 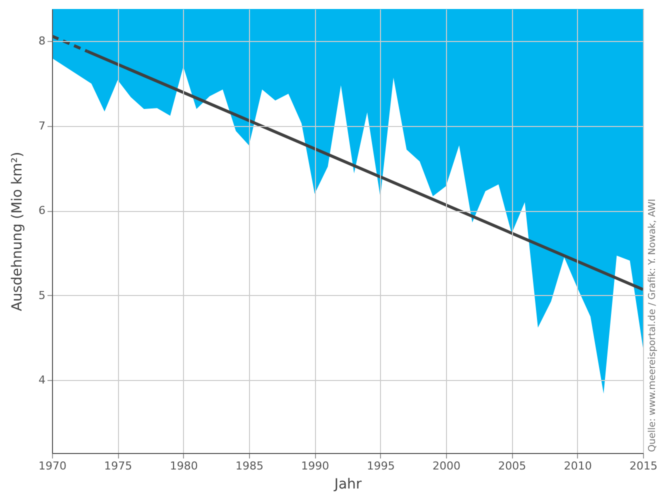 What do you see at coordinates (18, 232) in the screenshot?
I see `y-axis-title: Ausdehnung (Mio km²)` at bounding box center [18, 232].